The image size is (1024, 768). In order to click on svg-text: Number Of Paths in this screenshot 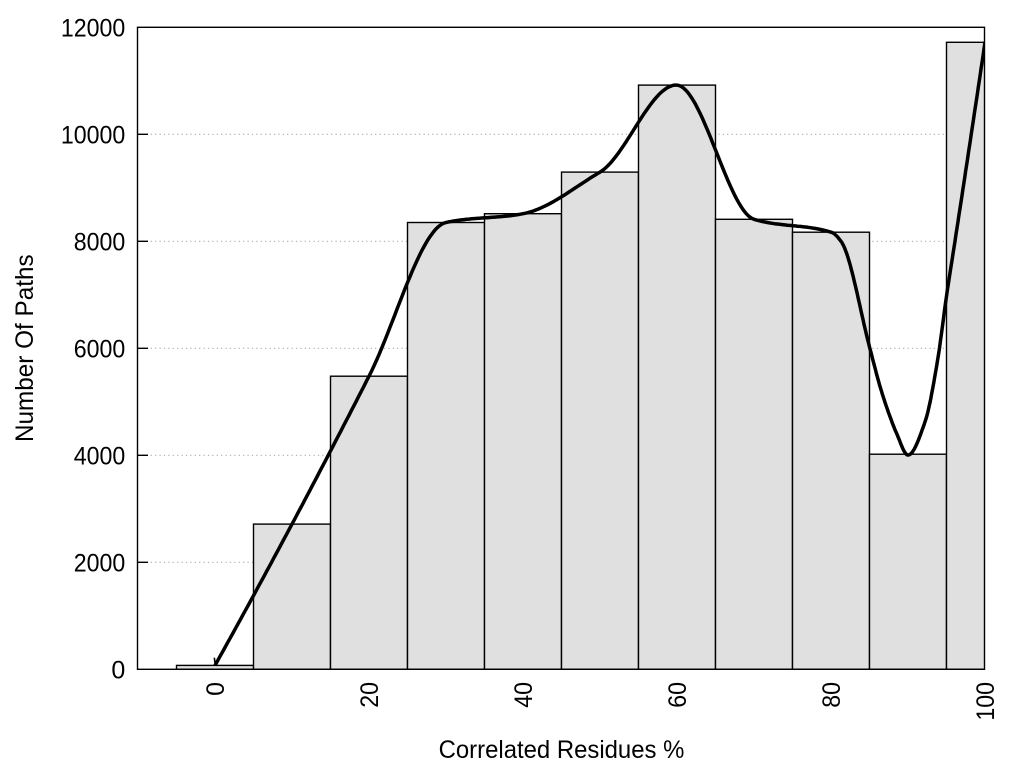, I will do `click(25, 348)`.